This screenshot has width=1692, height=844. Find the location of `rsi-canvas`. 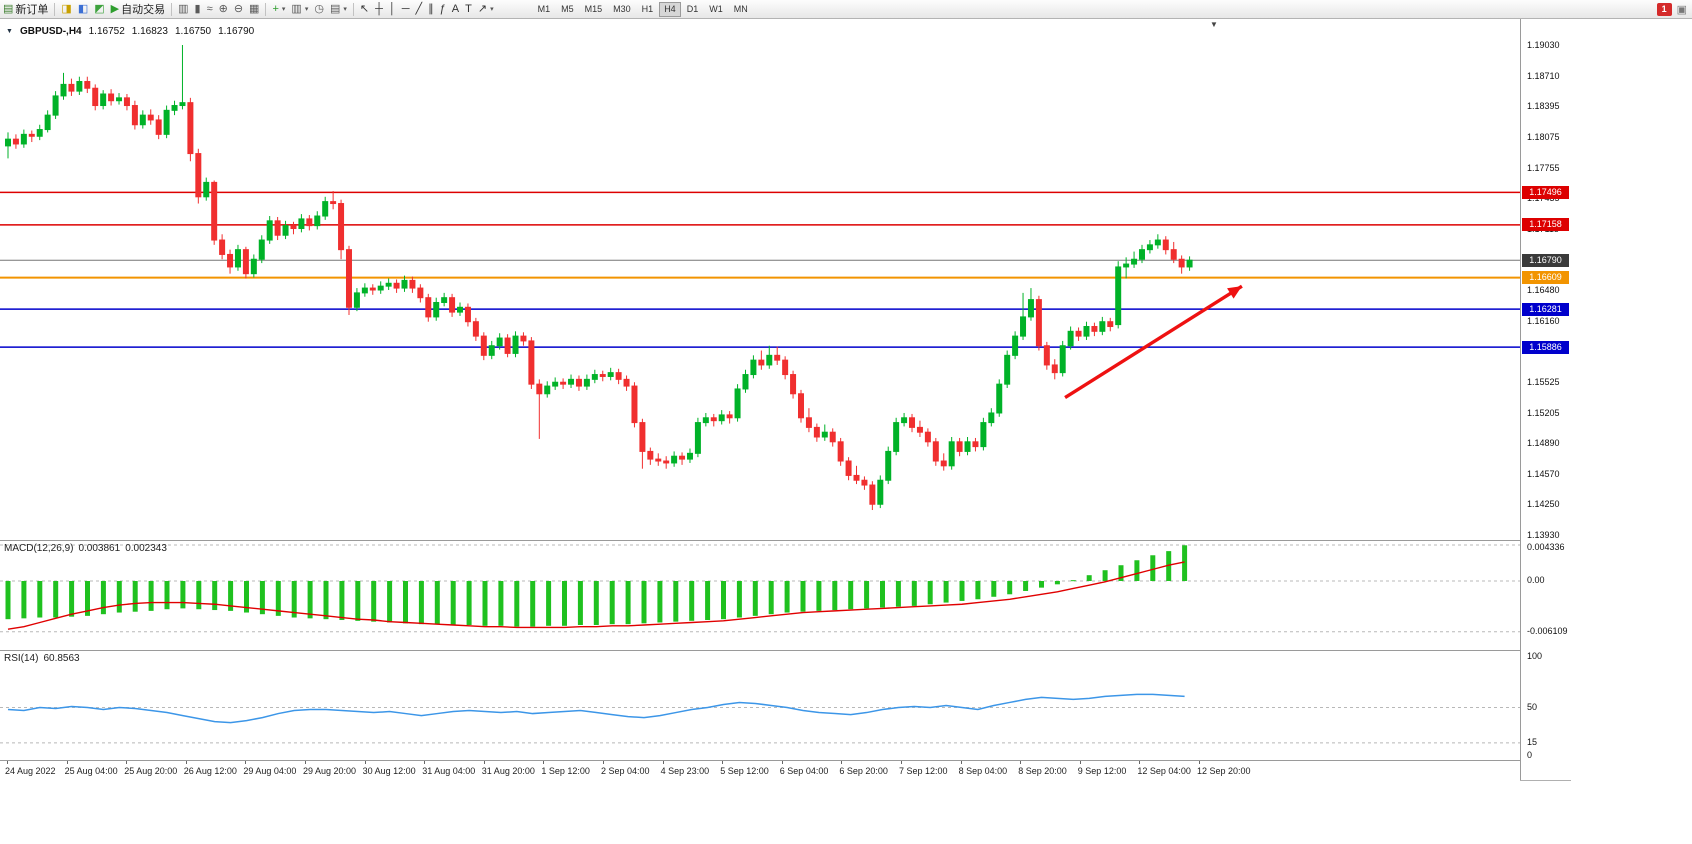

rsi-canvas is located at coordinates (760, 706).